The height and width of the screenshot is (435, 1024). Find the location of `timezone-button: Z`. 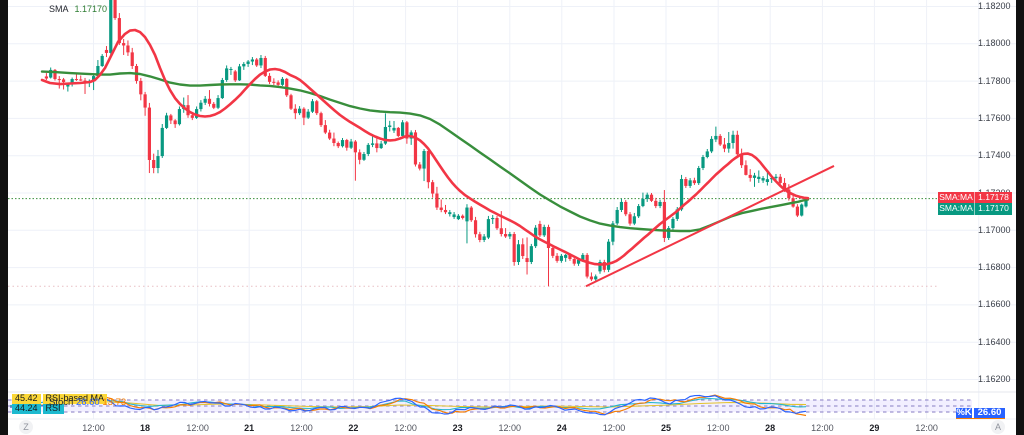

timezone-button: Z is located at coordinates (26, 427).